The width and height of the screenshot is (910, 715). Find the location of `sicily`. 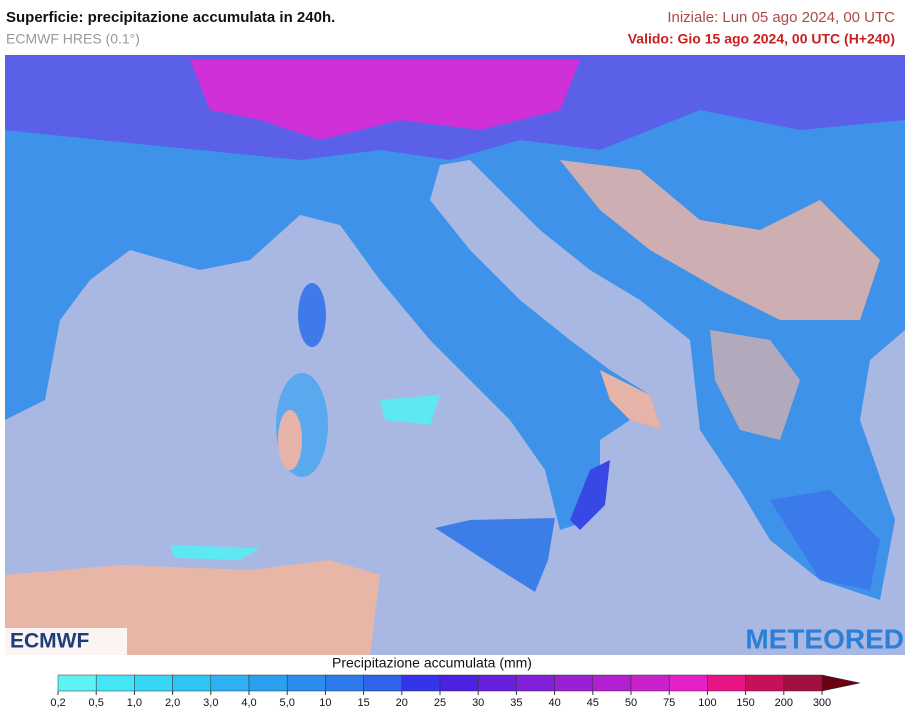

sicily is located at coordinates (495, 555).